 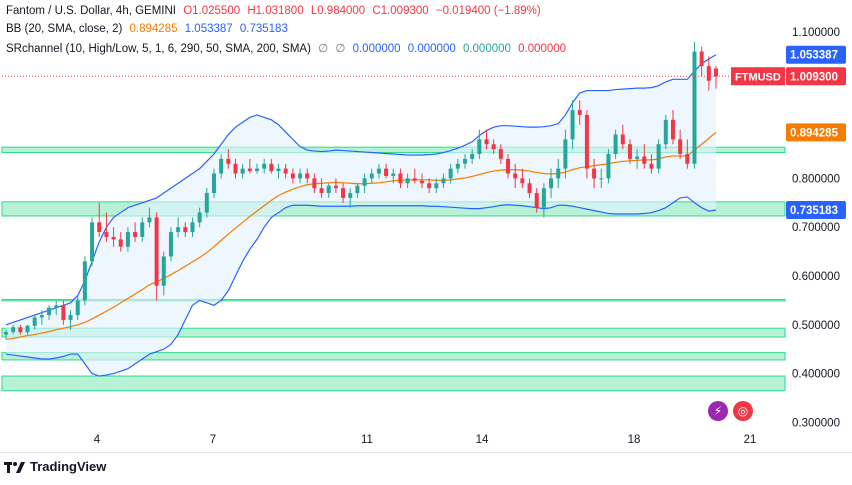 What do you see at coordinates (743, 411) in the screenshot?
I see `globe-icon: ◎` at bounding box center [743, 411].